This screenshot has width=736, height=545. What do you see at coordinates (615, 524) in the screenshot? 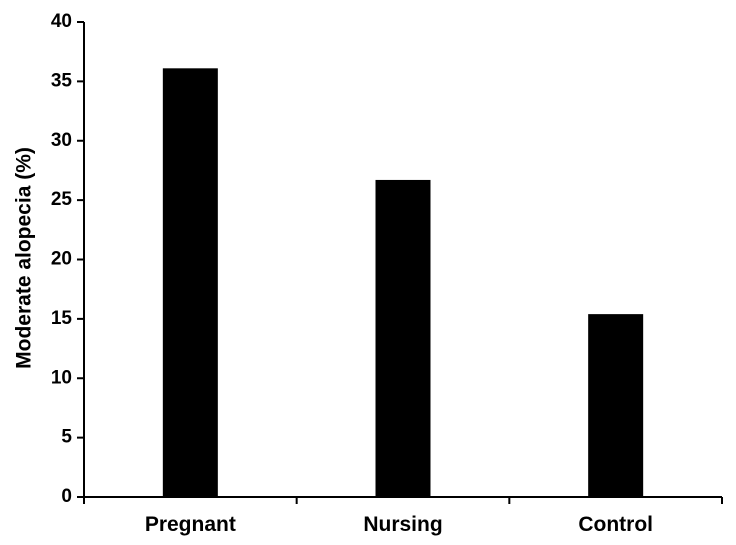
I see `x-tick-label: Control` at bounding box center [615, 524].